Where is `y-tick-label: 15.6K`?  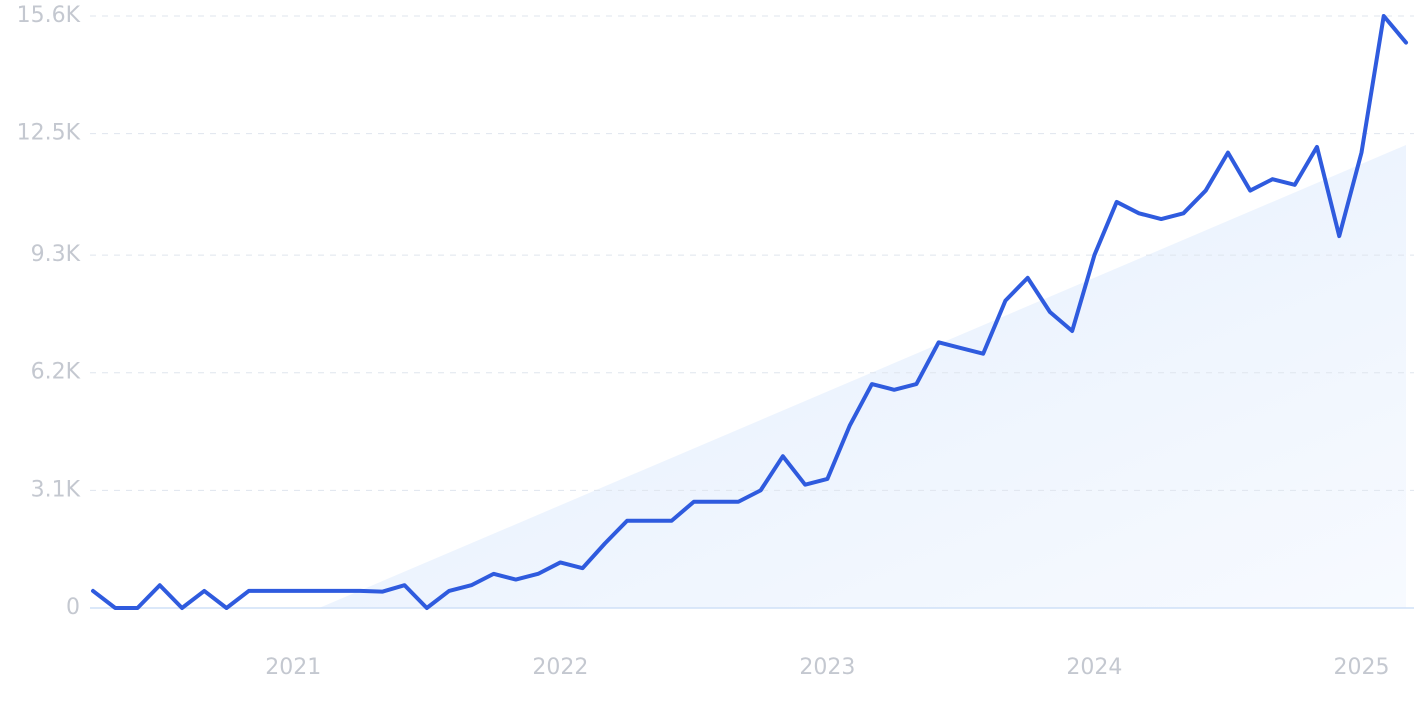 y-tick-label: 15.6K is located at coordinates (49, 15).